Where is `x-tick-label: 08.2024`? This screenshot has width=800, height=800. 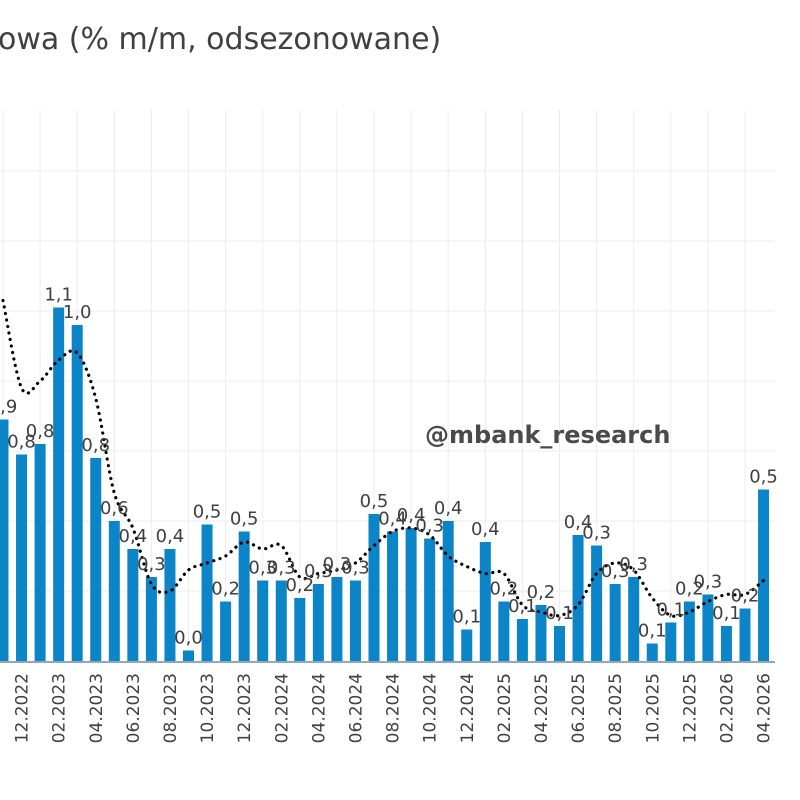
x-tick-label: 08.2024 is located at coordinates (394, 708).